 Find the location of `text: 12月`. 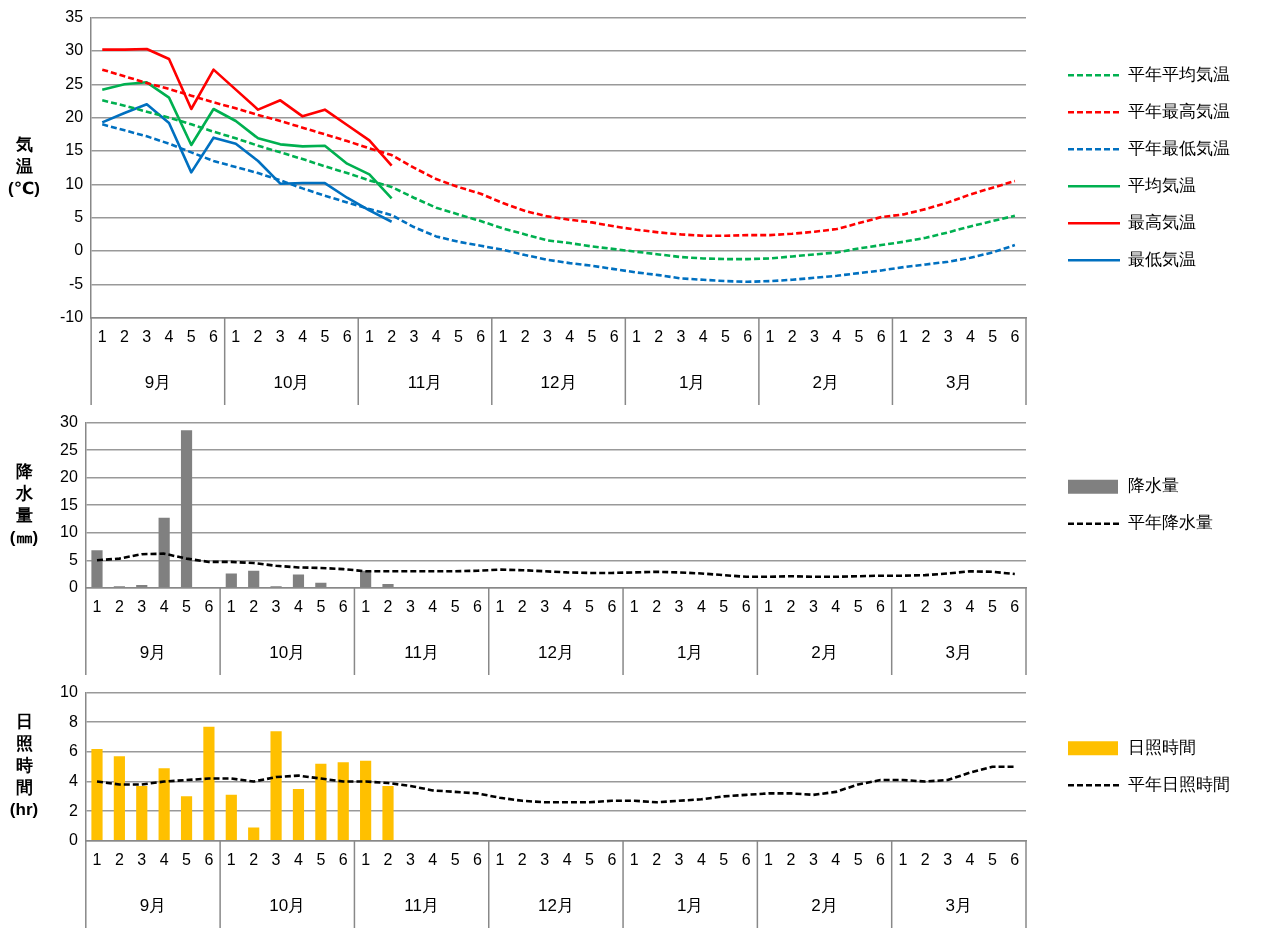

text: 12月 is located at coordinates (555, 652).